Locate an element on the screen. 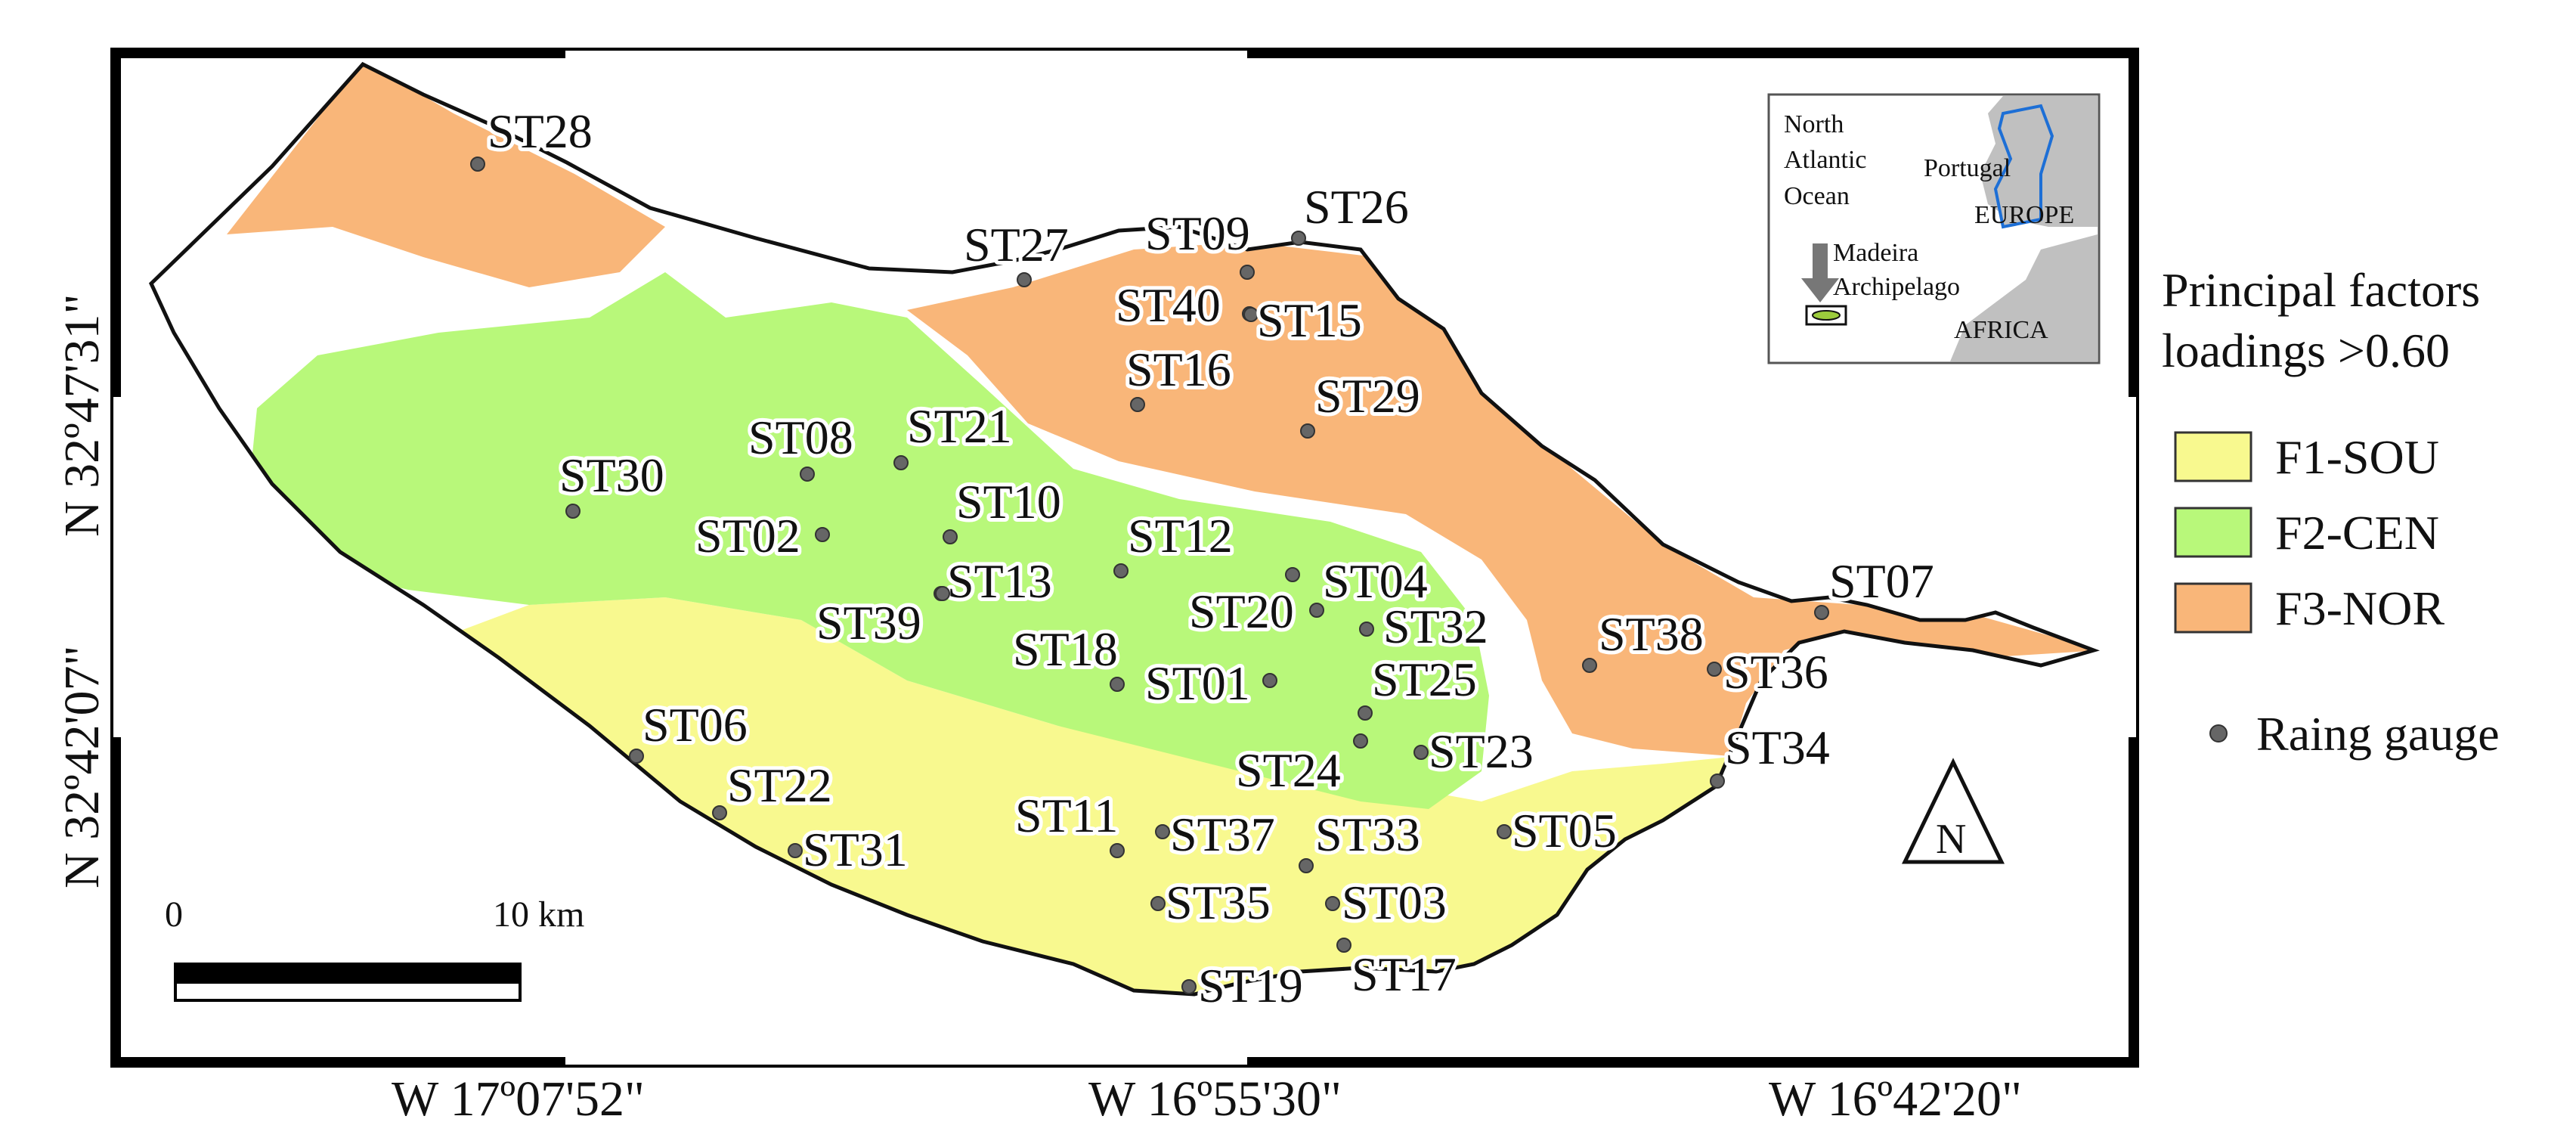 This screenshot has height=1144, width=2576. inset-madeira-line2: Archipelago is located at coordinates (1897, 287).